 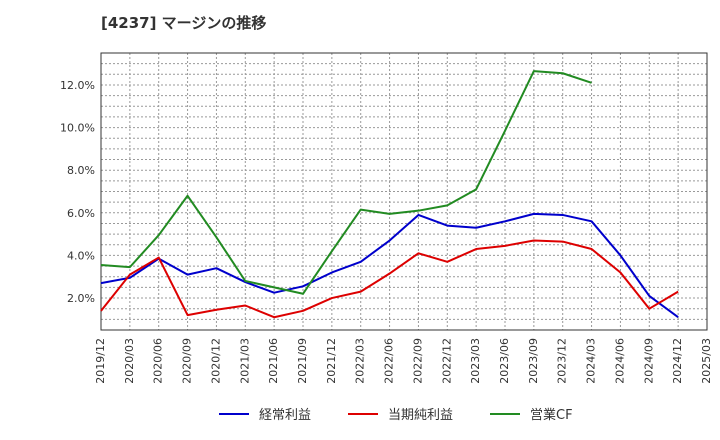 What do you see at coordinates (420, 415) in the screenshot?
I see `legend-label: 当期純利益` at bounding box center [420, 415].